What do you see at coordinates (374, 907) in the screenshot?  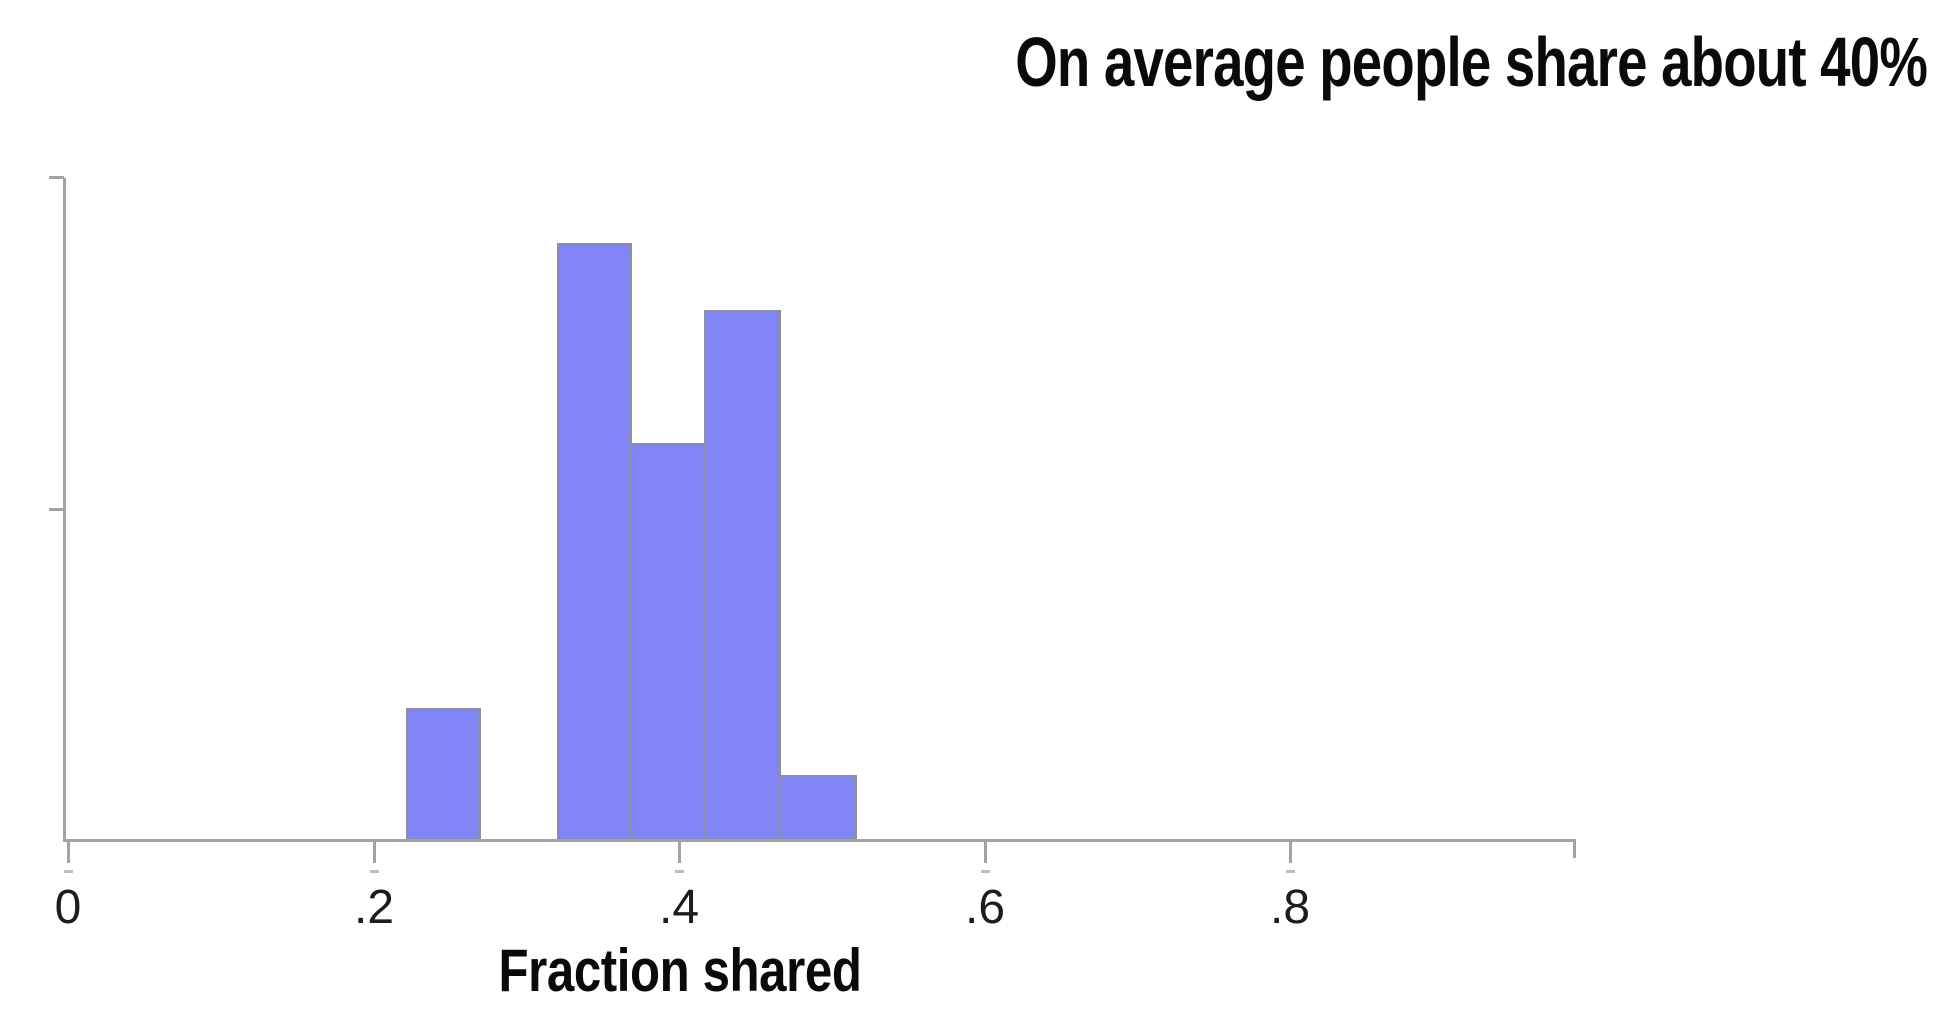 I see `x-tick-label: .2` at bounding box center [374, 907].